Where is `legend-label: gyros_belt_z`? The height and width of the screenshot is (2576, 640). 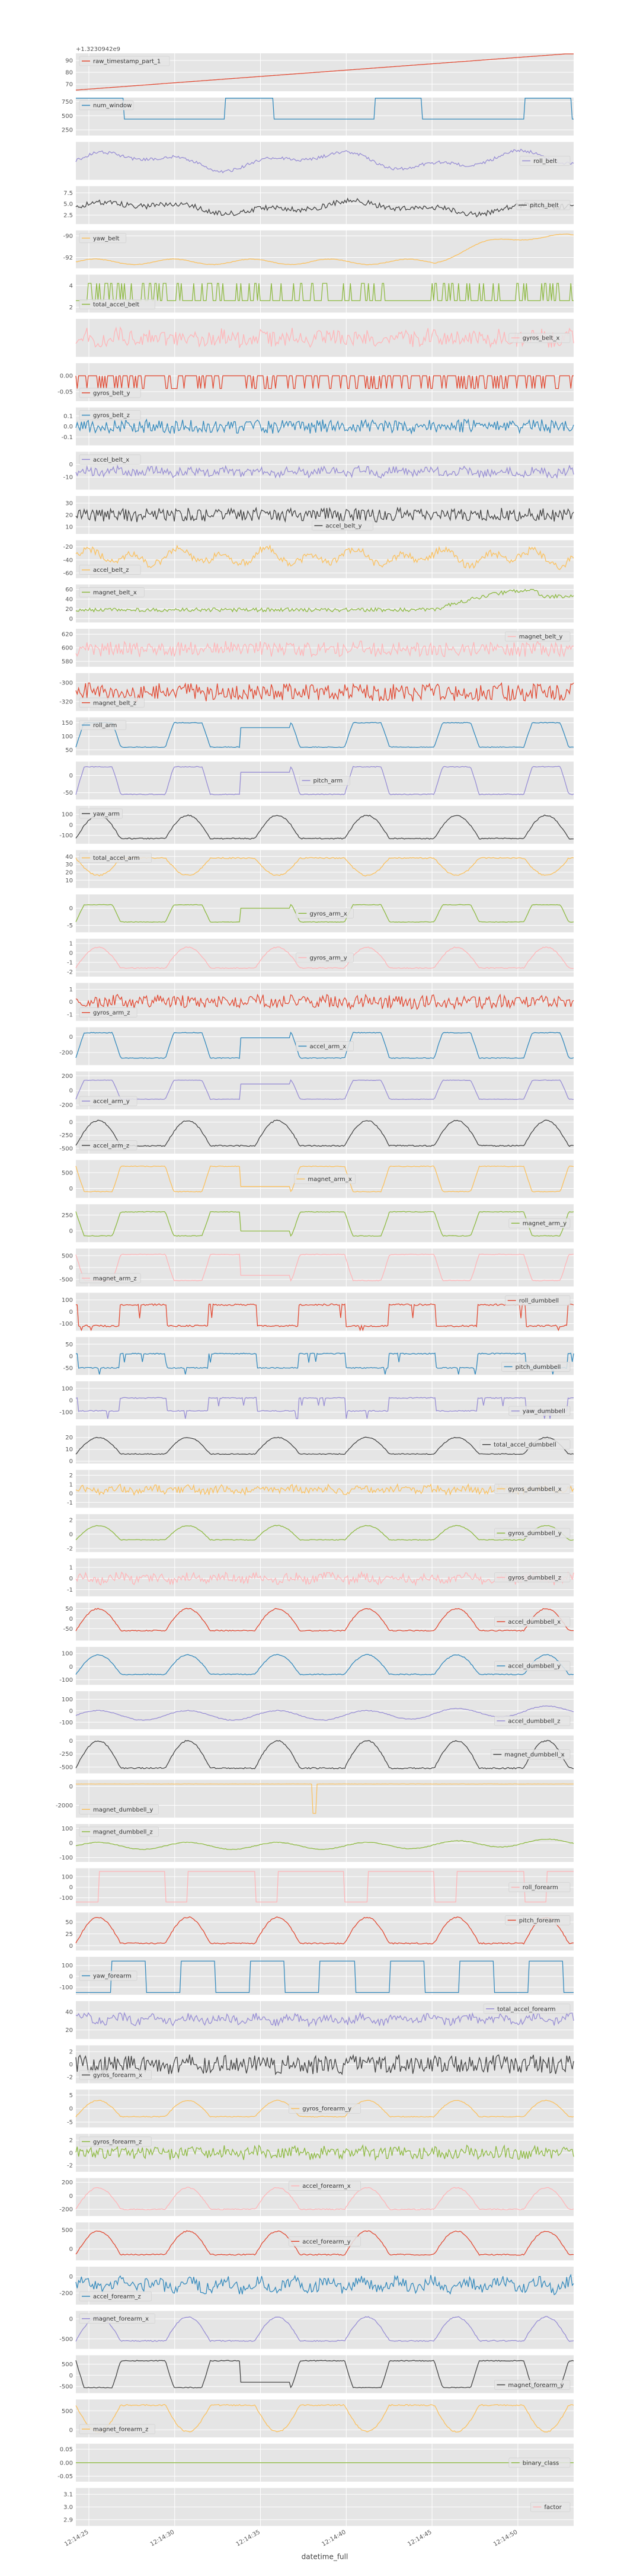
legend-label: gyros_belt_z is located at coordinates (111, 415).